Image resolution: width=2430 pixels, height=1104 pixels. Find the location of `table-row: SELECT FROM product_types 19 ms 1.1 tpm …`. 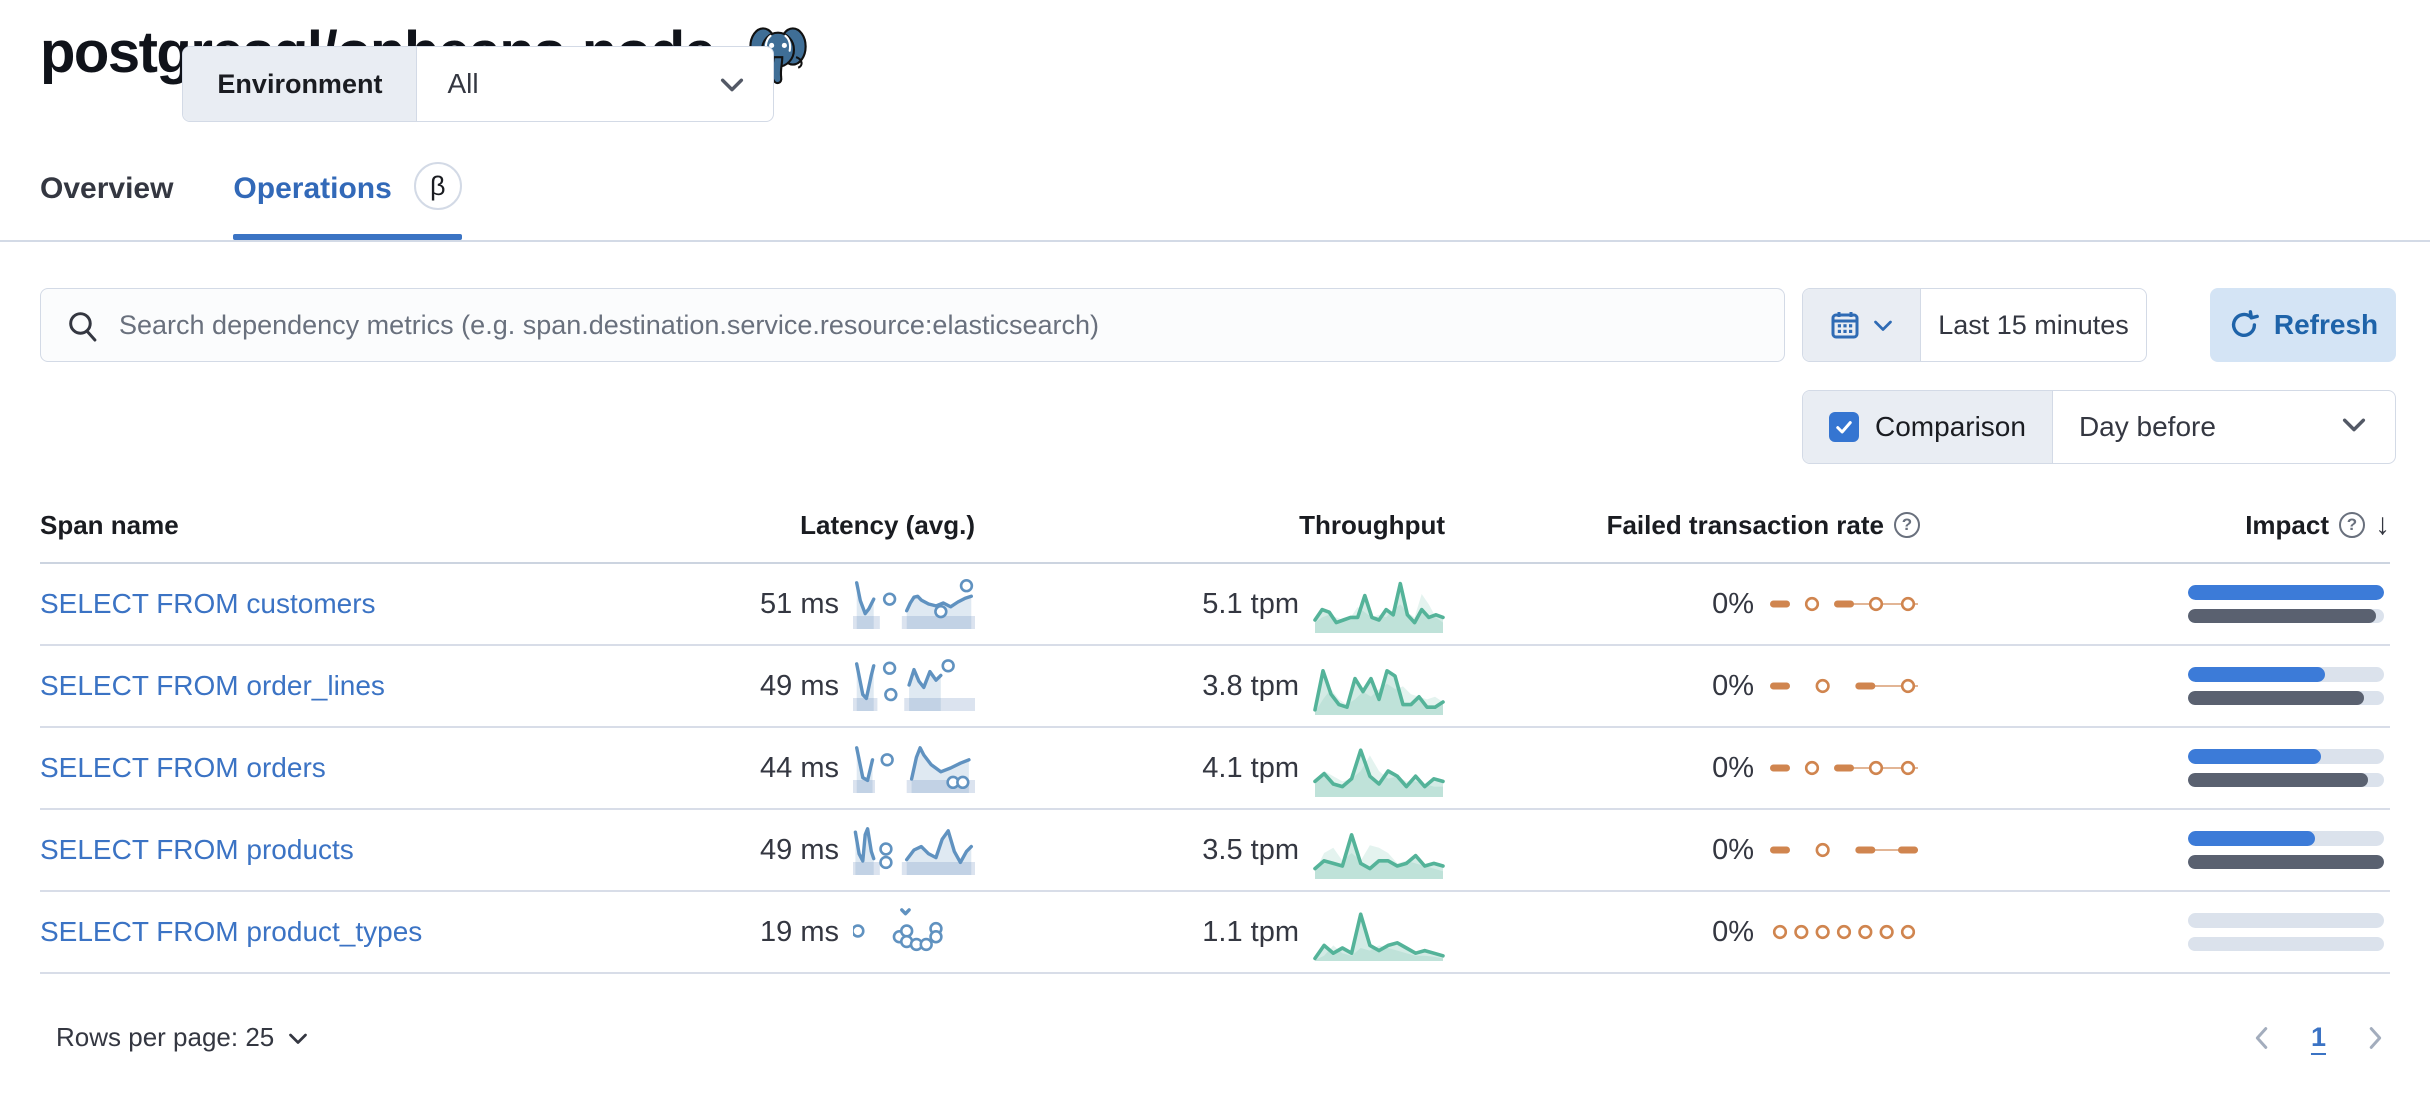

table-row: SELECT FROM product_types 19 ms 1.1 tpm … is located at coordinates (1215, 932).